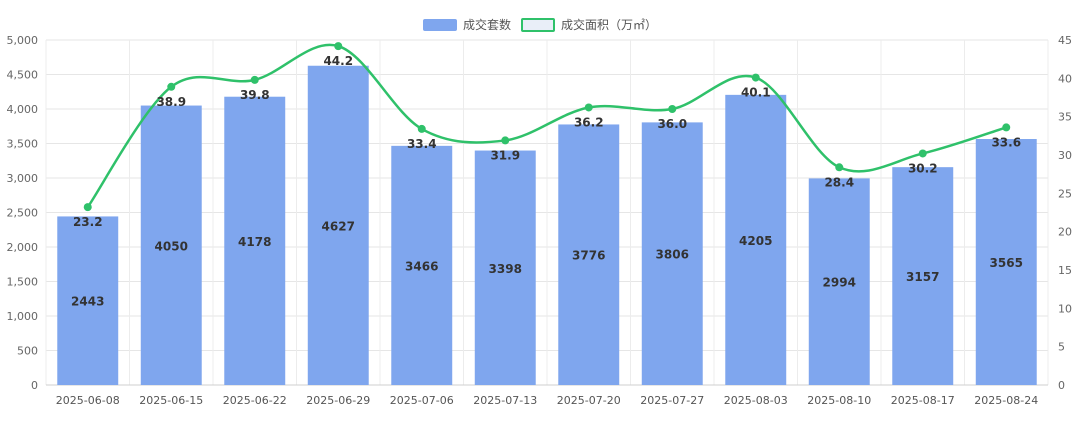  I want to click on bar-value-label: 3776, so click(588, 256).